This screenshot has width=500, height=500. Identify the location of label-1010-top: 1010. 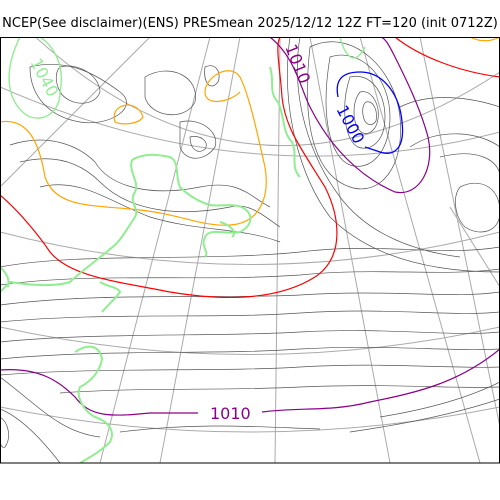
(297, 63).